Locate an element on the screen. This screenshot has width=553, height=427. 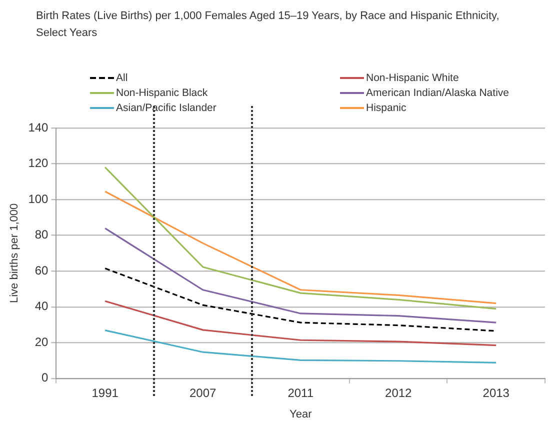
y-tick-label: 120 is located at coordinates (38, 163).